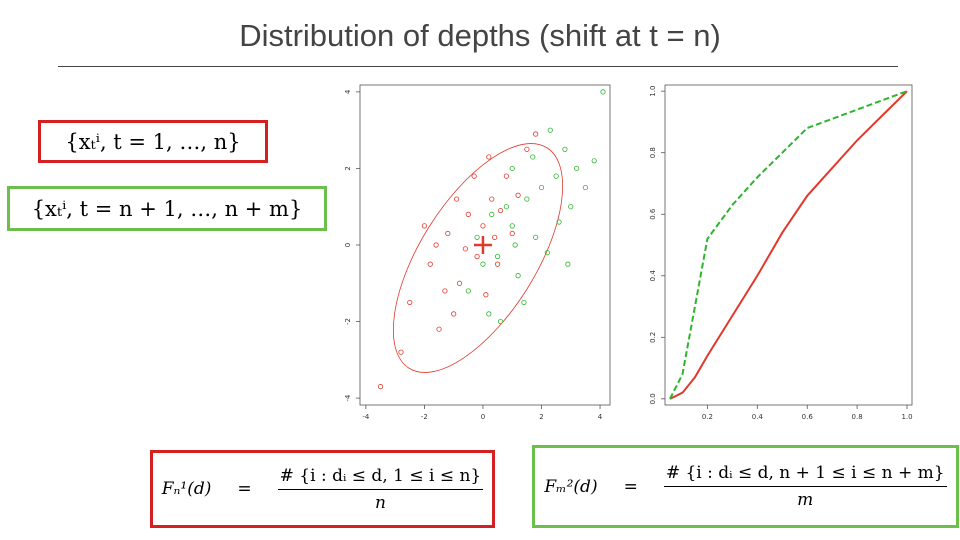 The image size is (960, 540). Describe the element at coordinates (653, 337) in the screenshot. I see `y-tick-label: 0.2` at that location.